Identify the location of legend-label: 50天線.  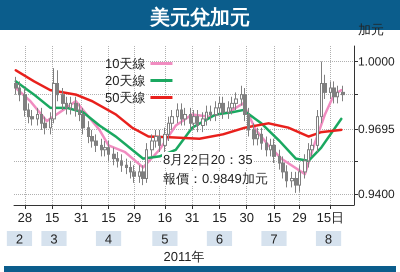
(125, 97).